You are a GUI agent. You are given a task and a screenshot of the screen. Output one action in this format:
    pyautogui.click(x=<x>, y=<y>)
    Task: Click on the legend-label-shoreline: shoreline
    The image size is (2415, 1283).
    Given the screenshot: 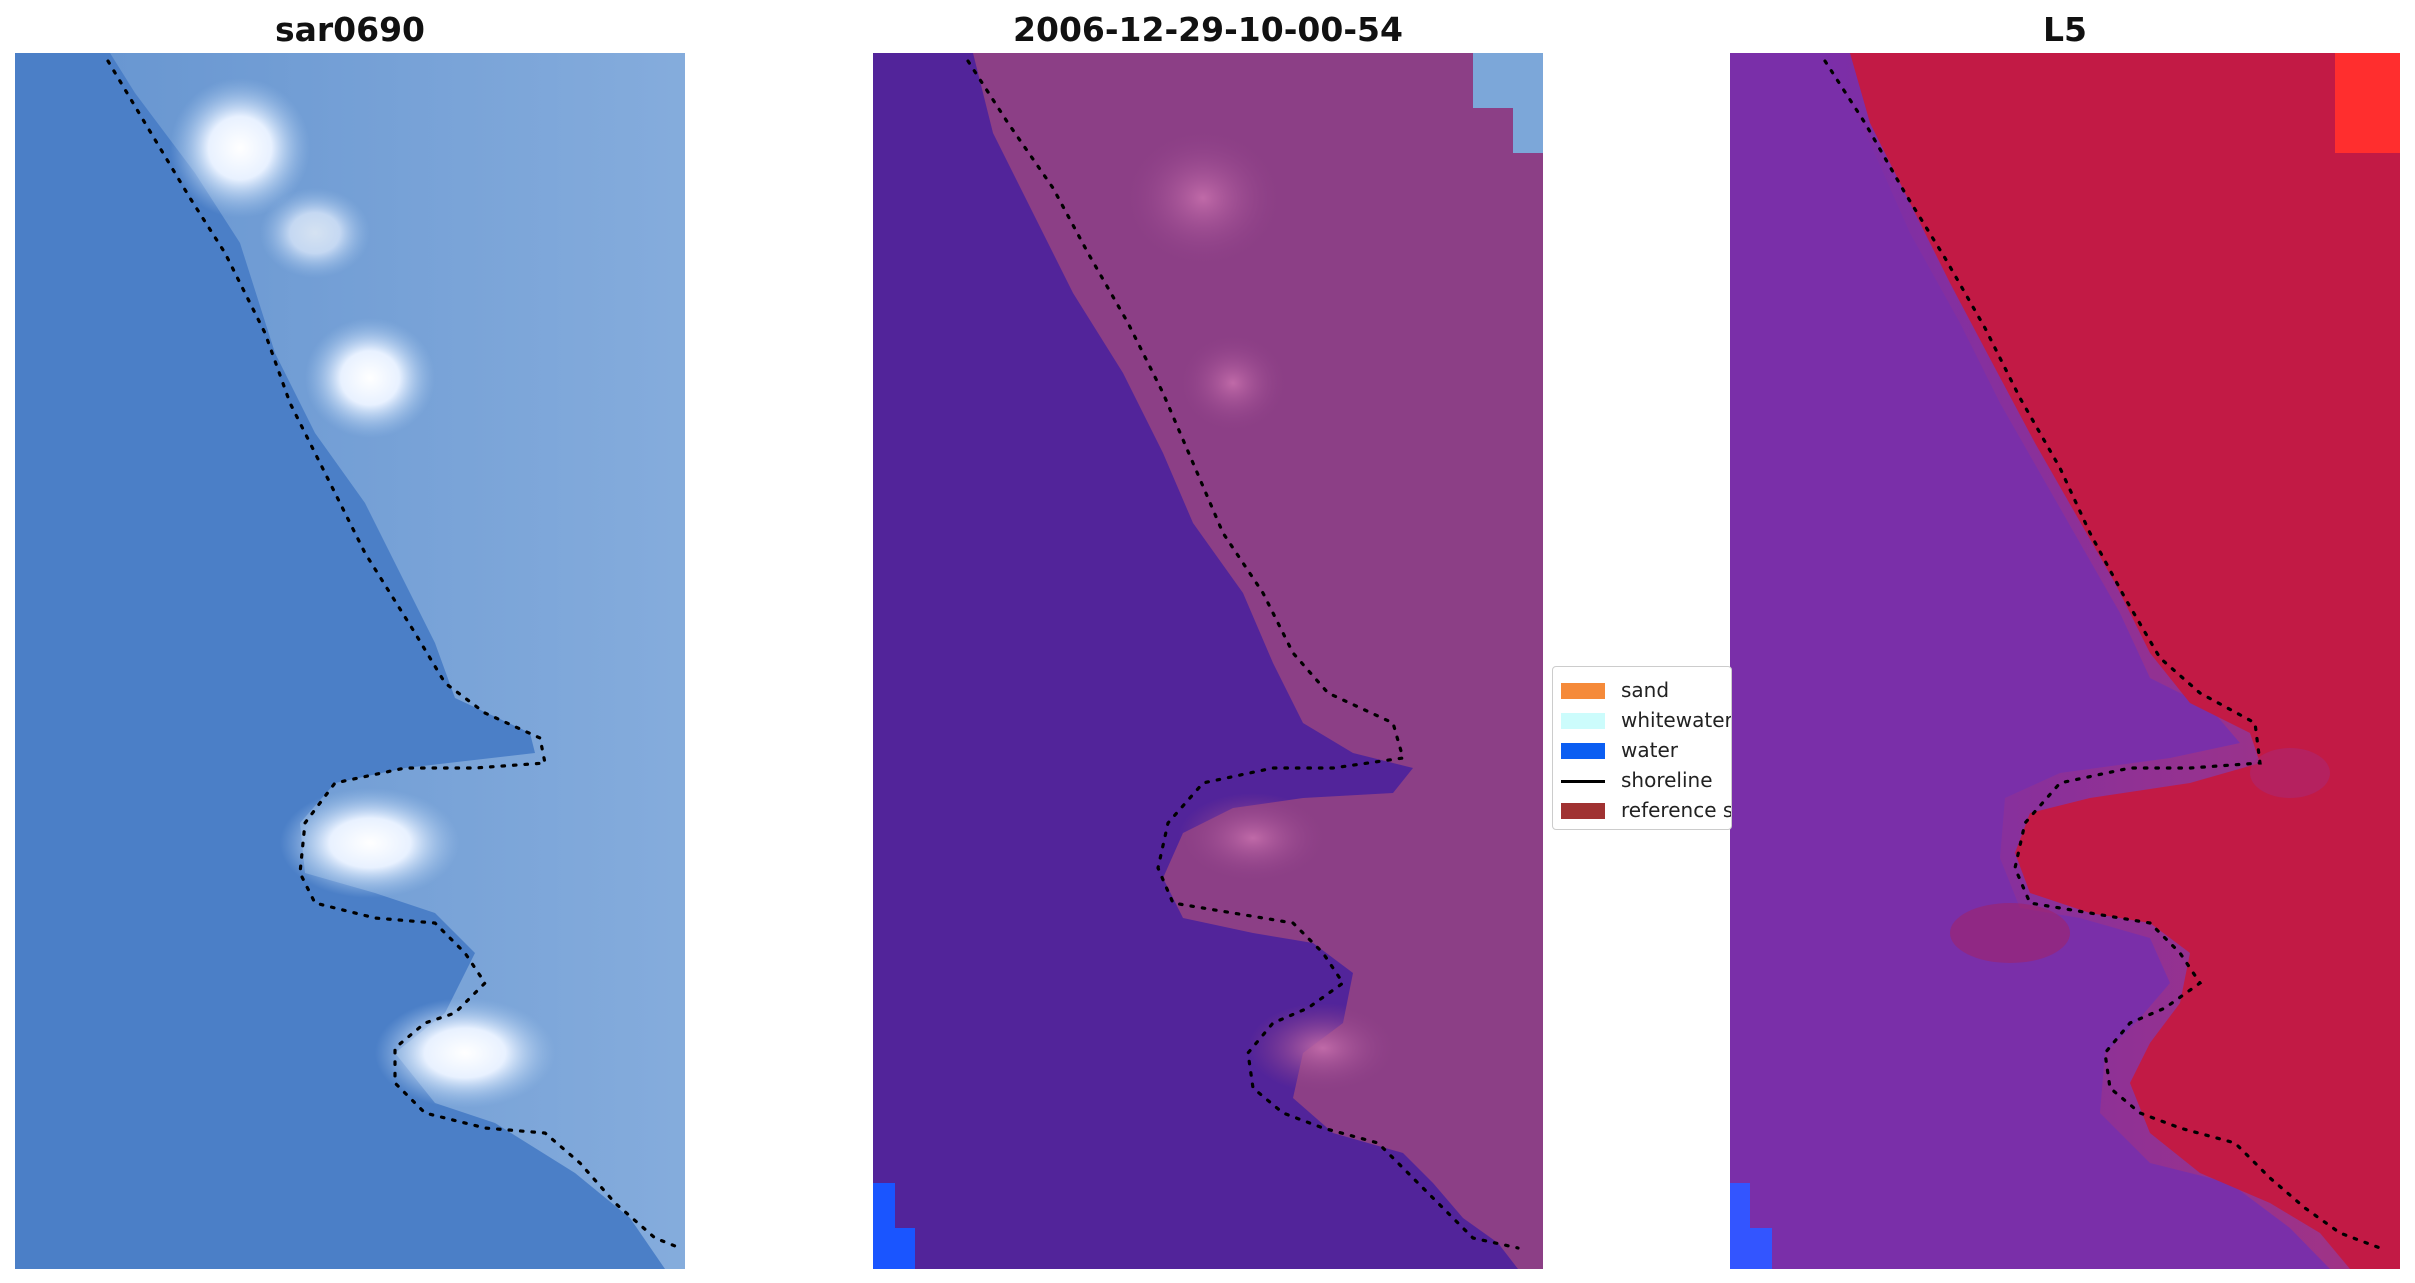 What is the action you would take?
    pyautogui.click(x=1667, y=780)
    